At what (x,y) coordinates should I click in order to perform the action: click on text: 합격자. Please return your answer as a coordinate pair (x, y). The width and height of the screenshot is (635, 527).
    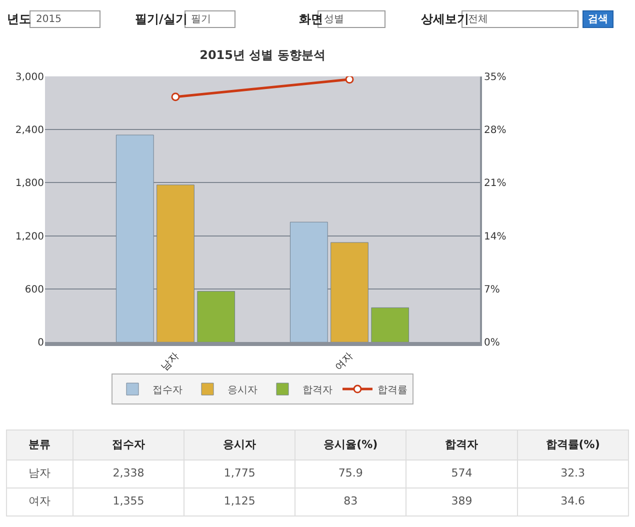
    Looking at the image, I should click on (461, 445).